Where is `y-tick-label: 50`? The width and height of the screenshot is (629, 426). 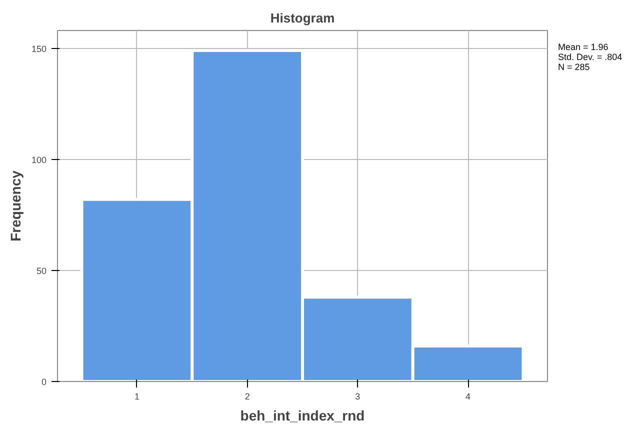 y-tick-label: 50 is located at coordinates (41, 271).